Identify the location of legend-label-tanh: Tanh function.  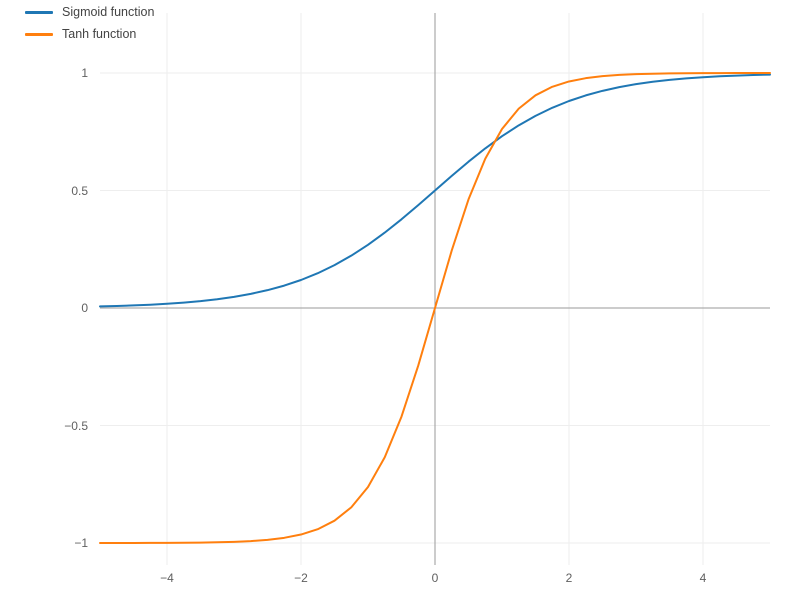
(99, 34).